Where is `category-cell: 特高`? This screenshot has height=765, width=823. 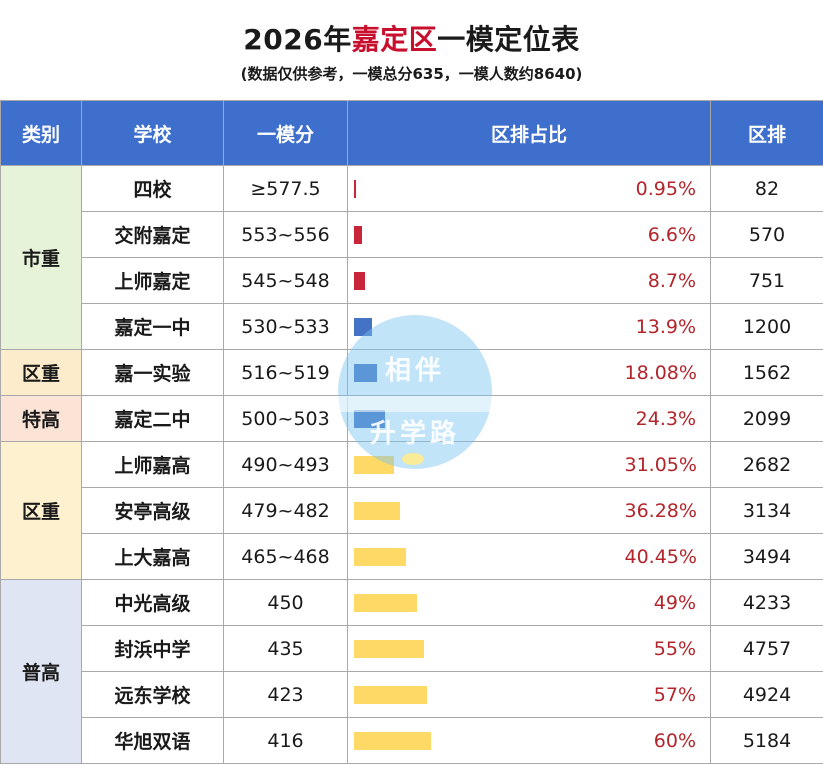
category-cell: 特高 is located at coordinates (41, 418).